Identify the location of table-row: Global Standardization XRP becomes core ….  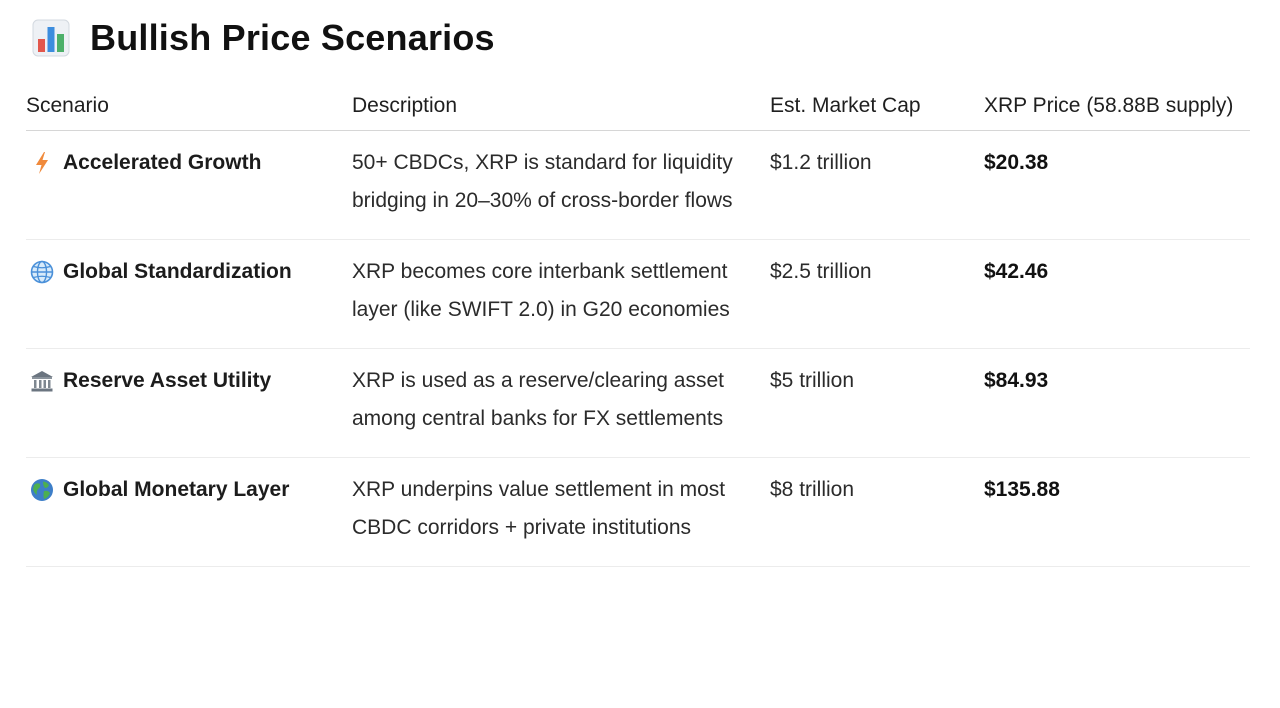
(638, 294).